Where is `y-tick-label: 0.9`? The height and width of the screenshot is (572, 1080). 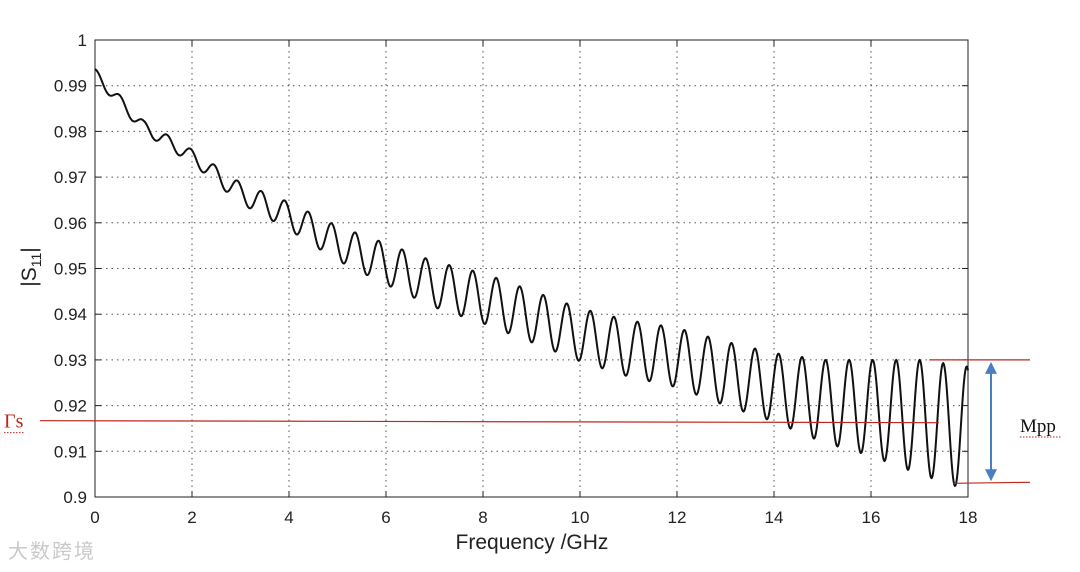 y-tick-label: 0.9 is located at coordinates (75, 497).